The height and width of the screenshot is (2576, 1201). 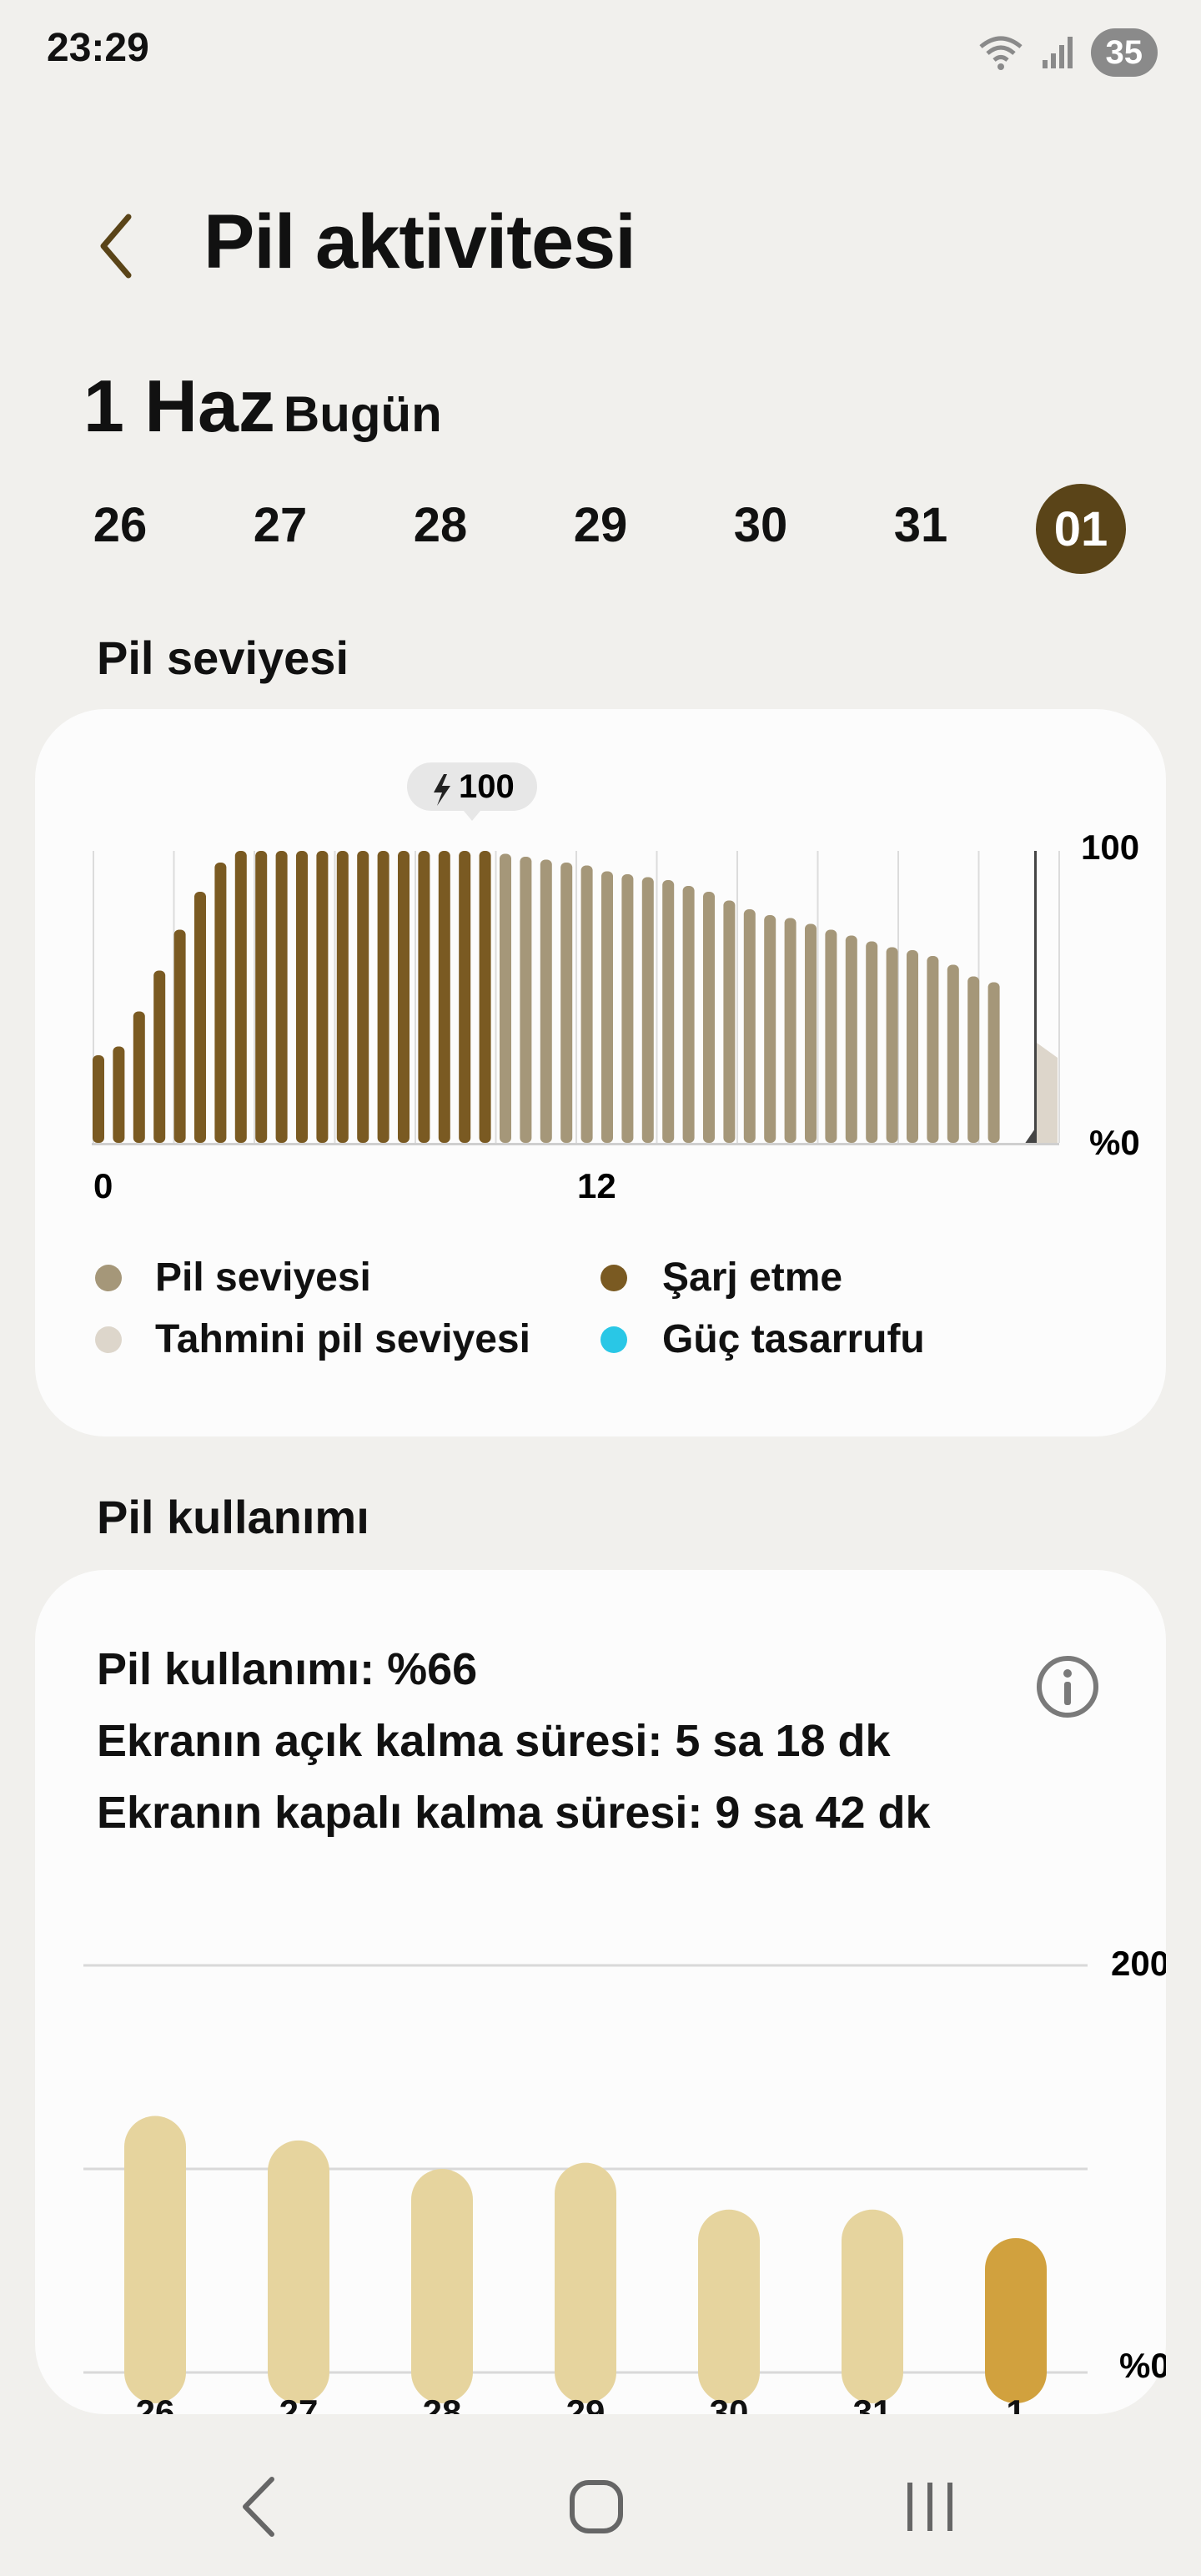 I want to click on forecast-tail, so click(x=1048, y=1094).